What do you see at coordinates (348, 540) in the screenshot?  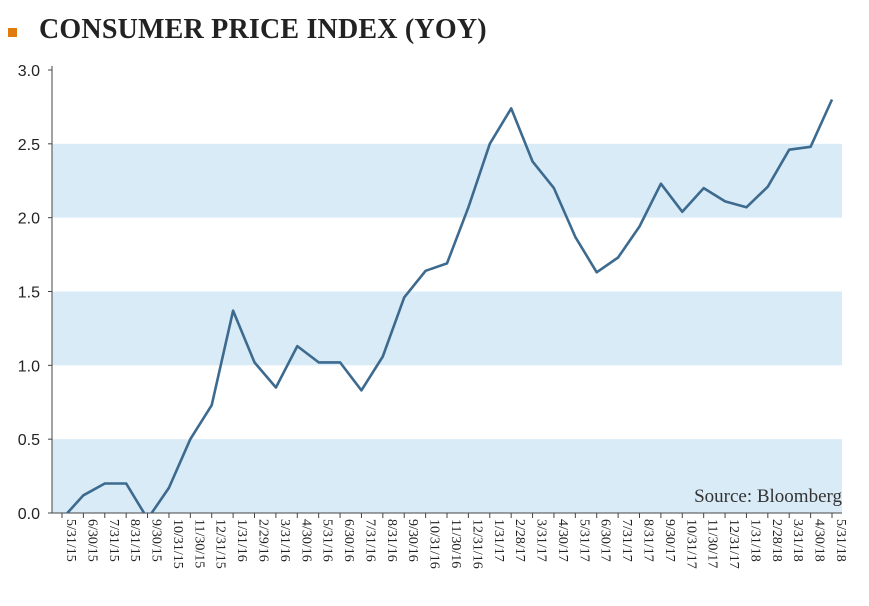 I see `x-tick-label: 6/30/16` at bounding box center [348, 540].